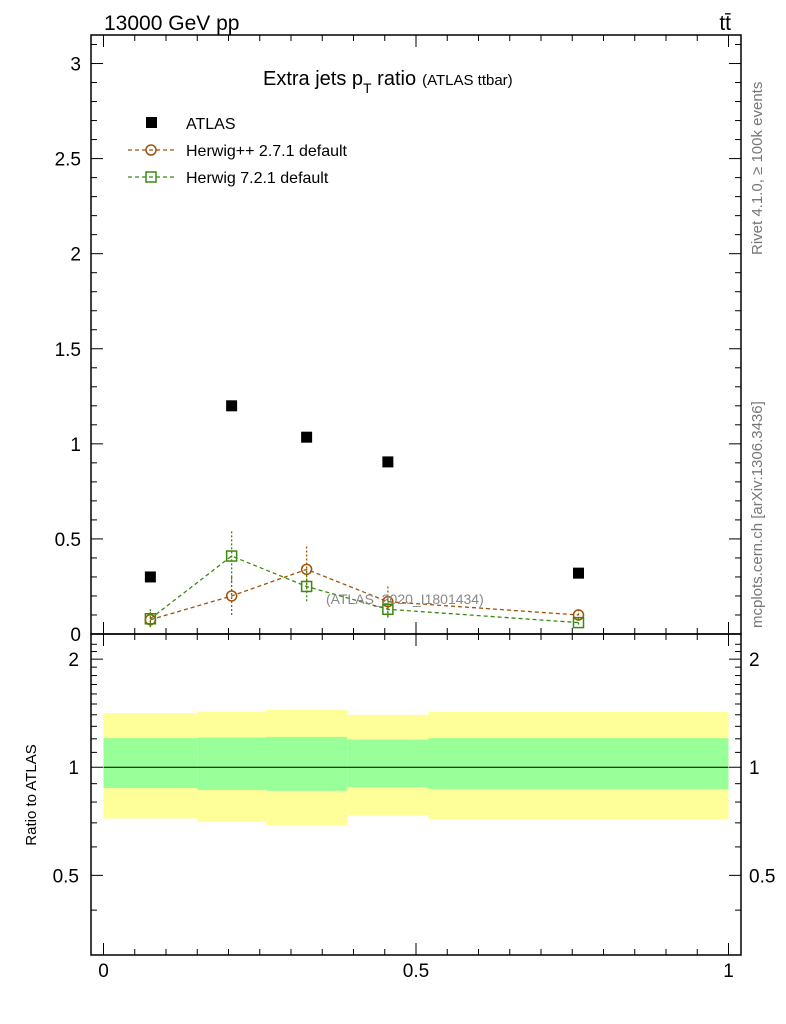 This screenshot has height=1024, width=786. What do you see at coordinates (728, 971) in the screenshot?
I see `xtick-label: 1` at bounding box center [728, 971].